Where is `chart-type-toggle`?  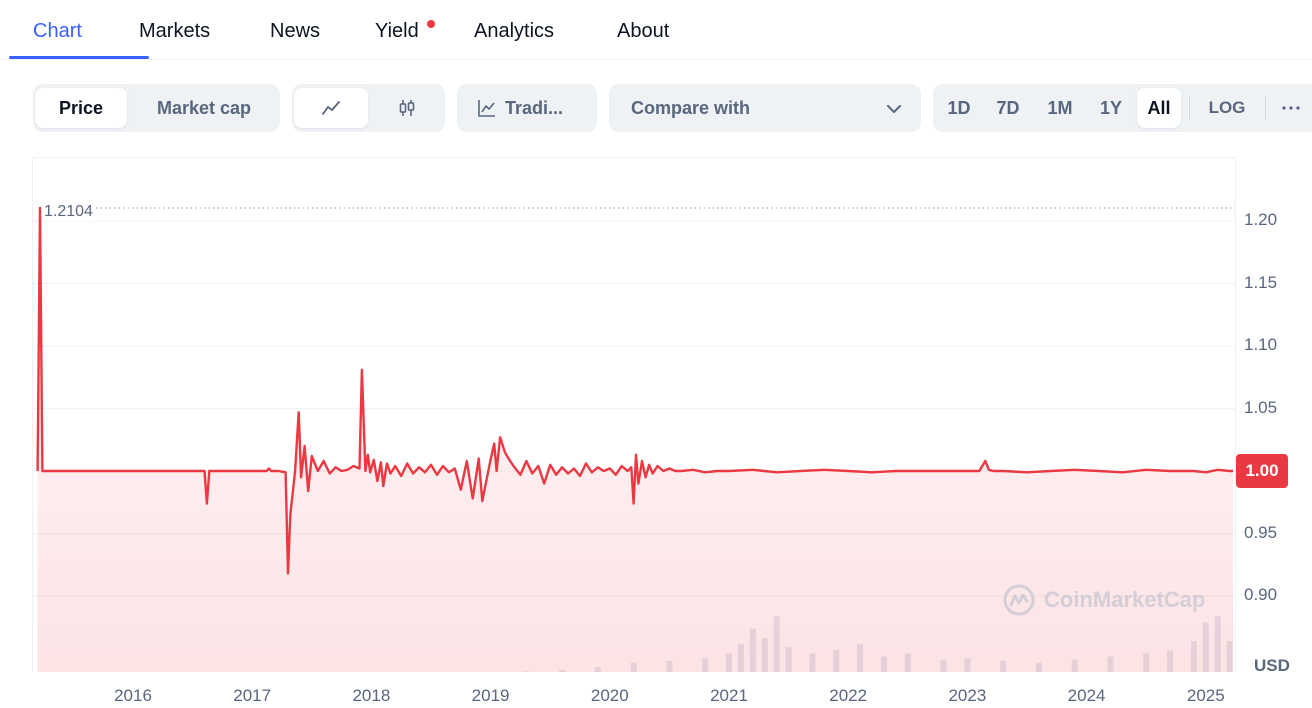
chart-type-toggle is located at coordinates (368, 108).